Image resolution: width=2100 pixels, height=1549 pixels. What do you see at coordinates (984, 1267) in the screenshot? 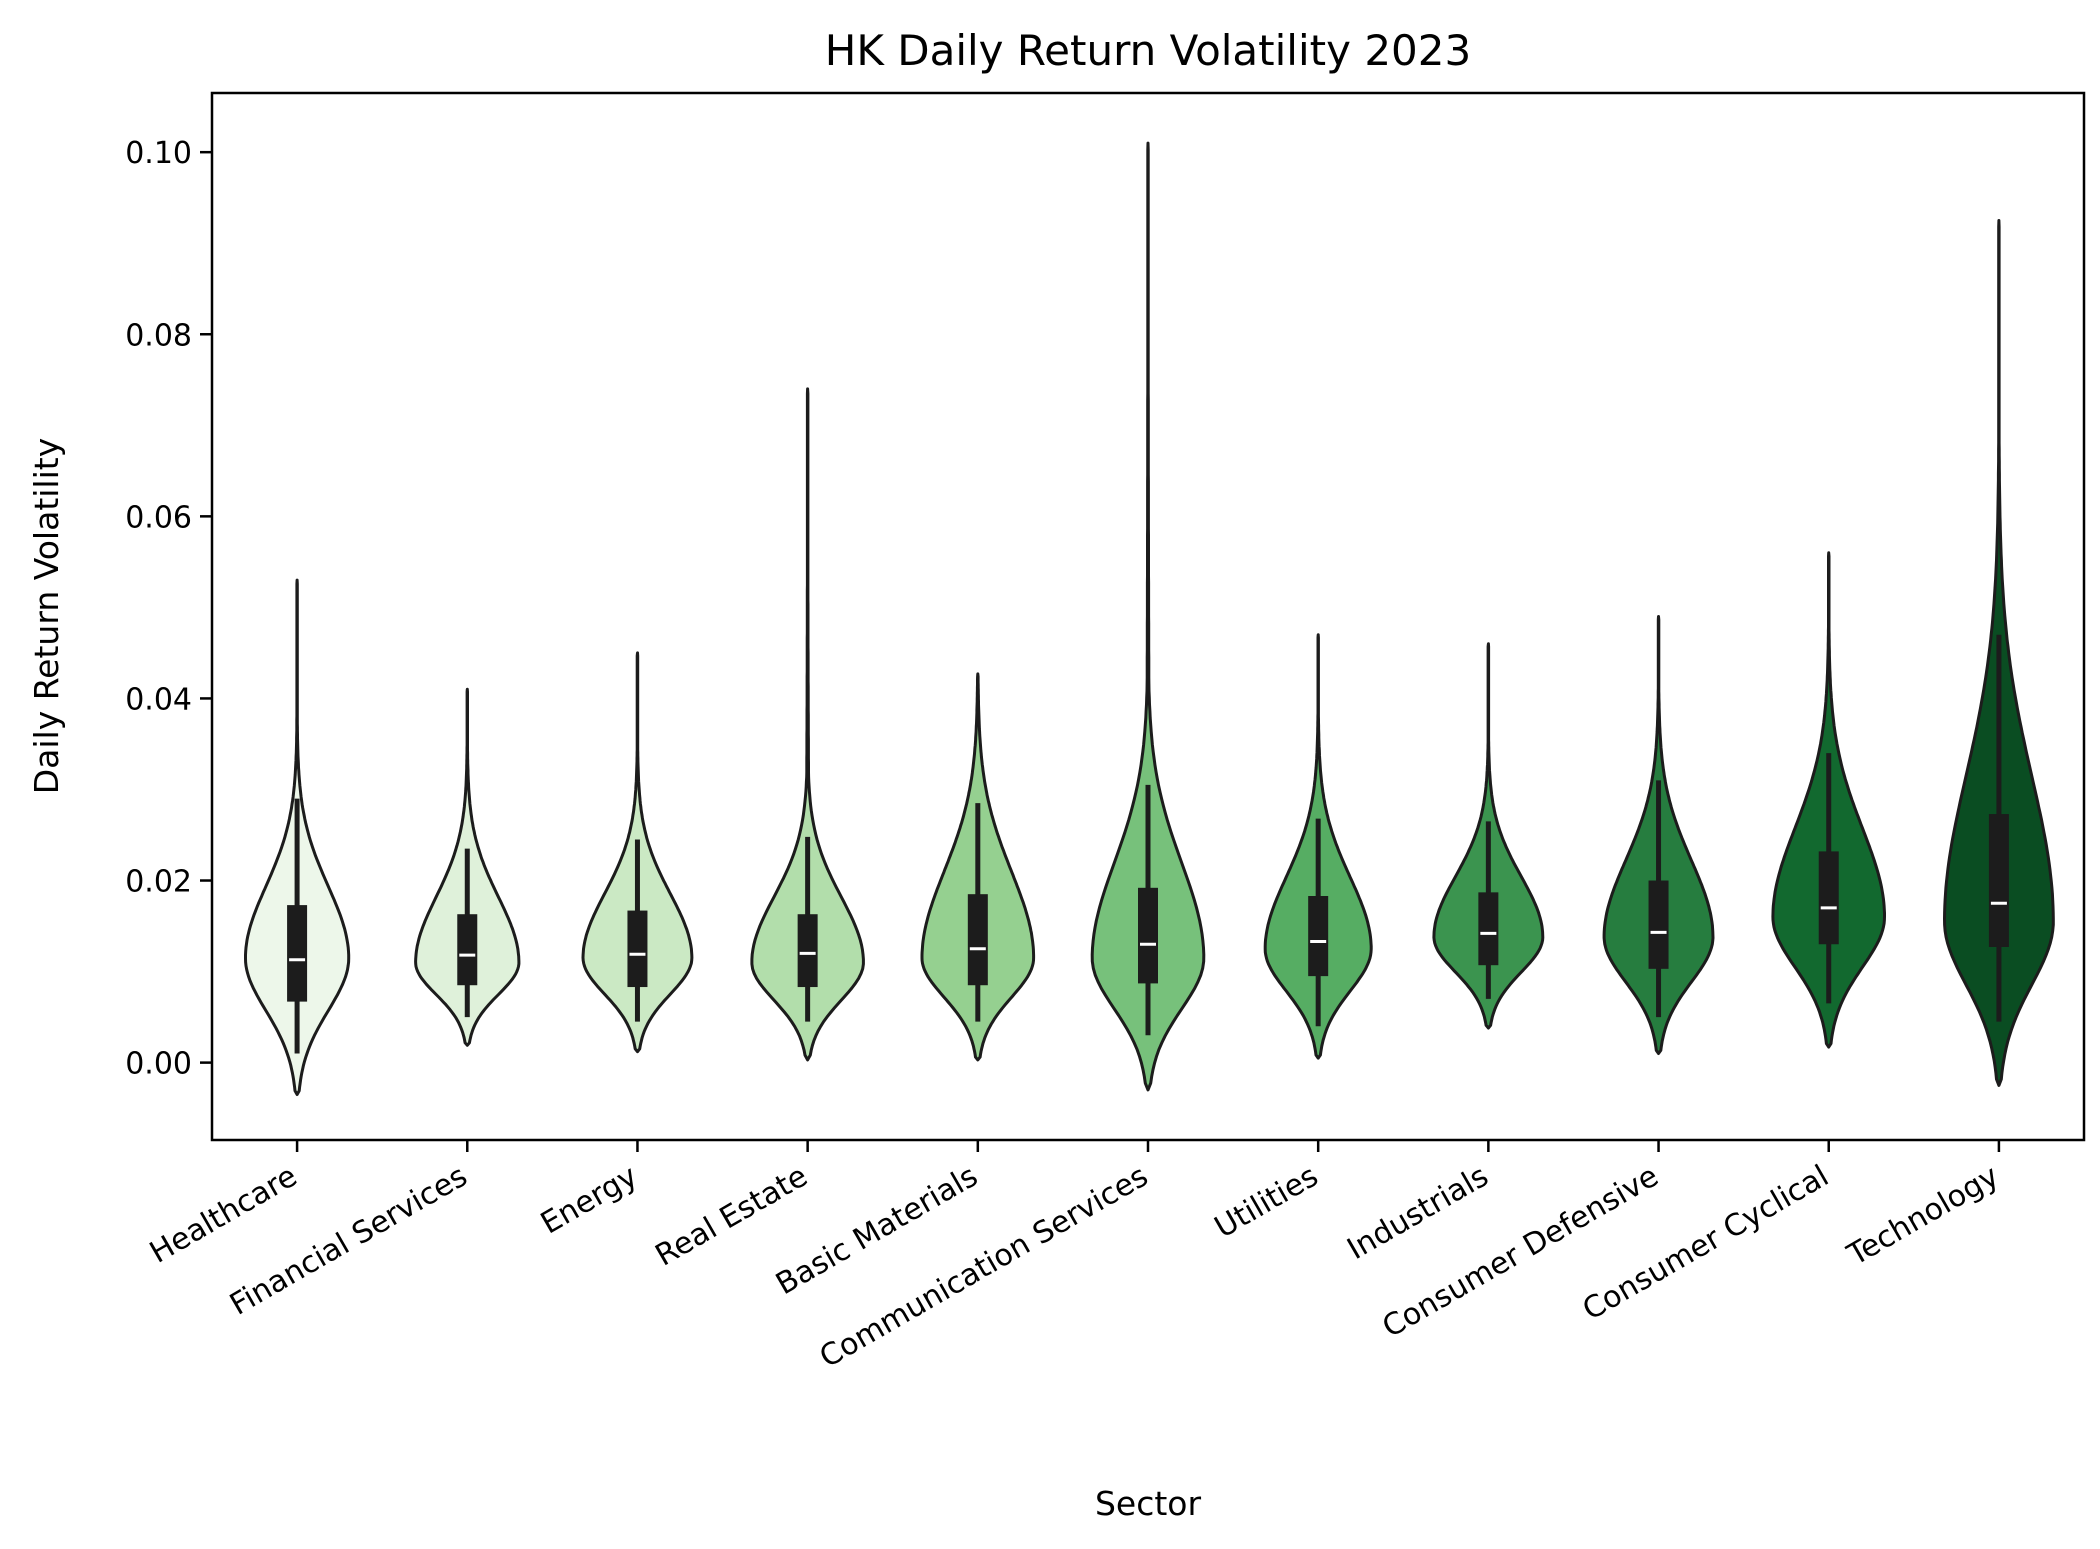
I see `x-tick-label: Communication Services` at bounding box center [984, 1267].